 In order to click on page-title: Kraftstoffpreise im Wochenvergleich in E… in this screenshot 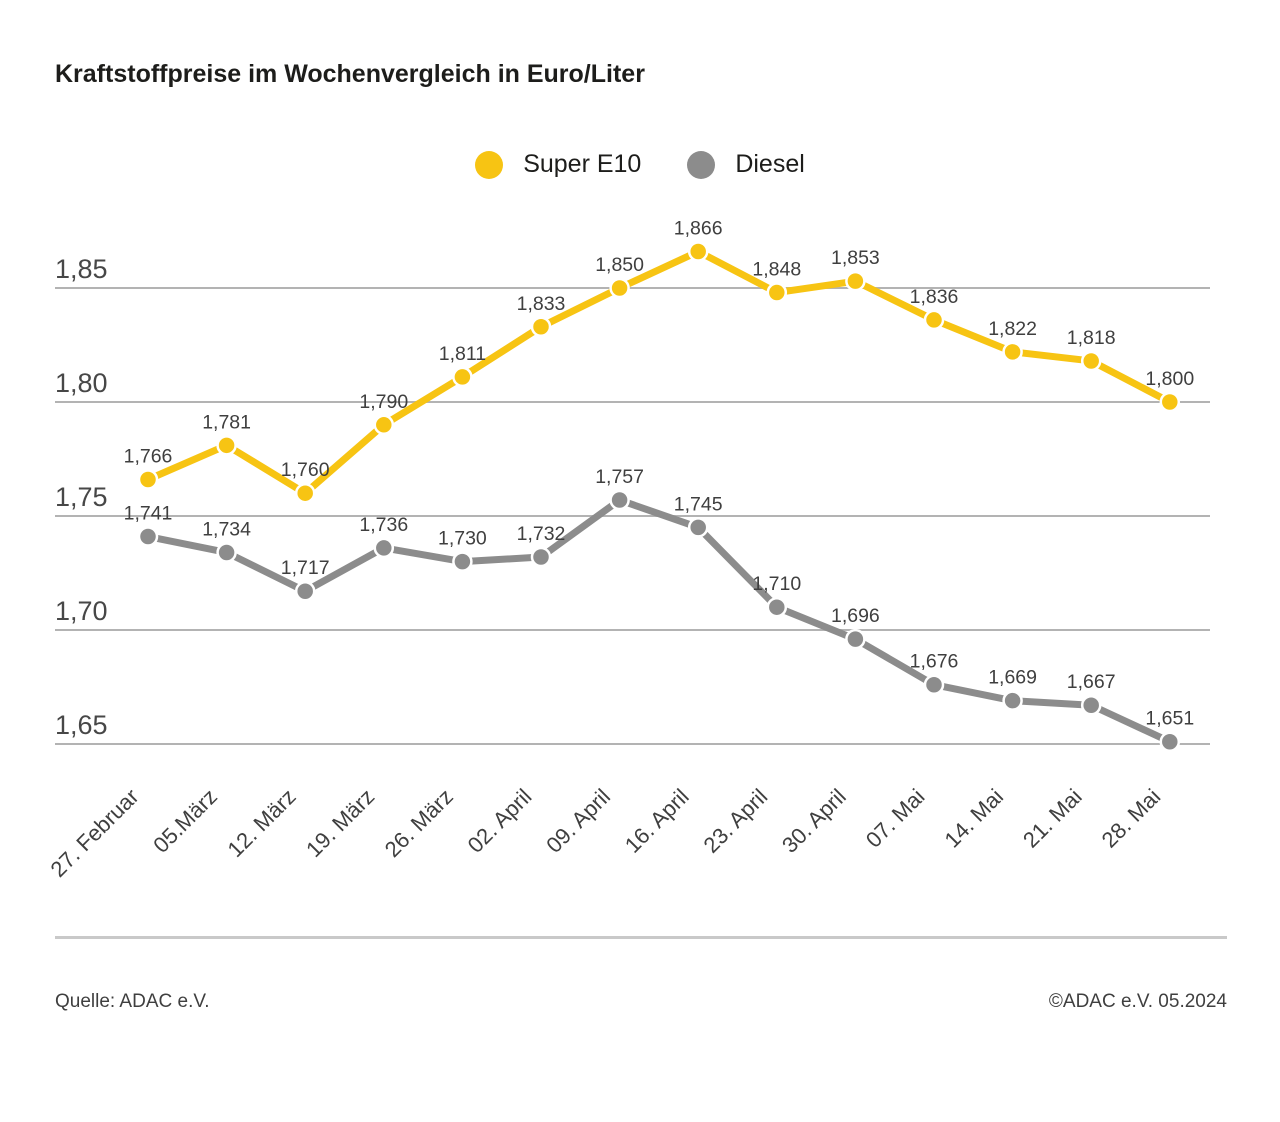, I will do `click(350, 74)`.